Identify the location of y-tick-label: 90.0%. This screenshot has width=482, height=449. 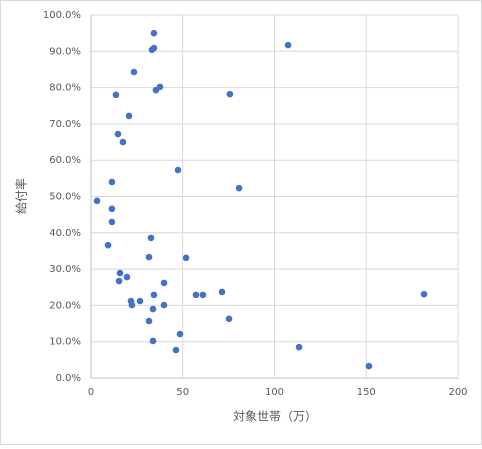
(65, 51).